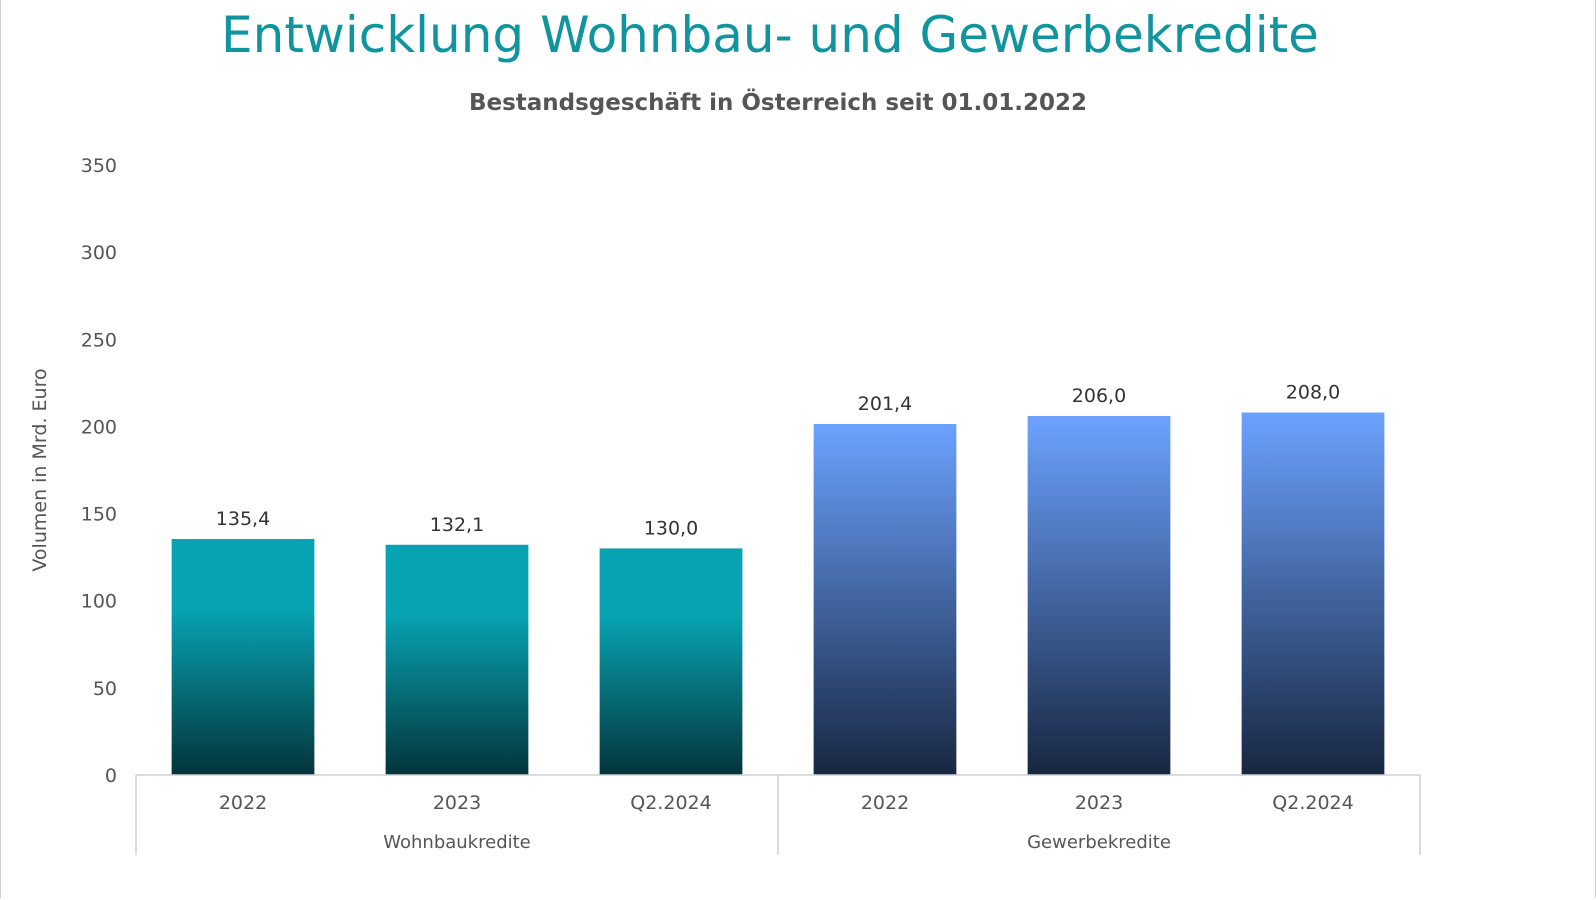  I want to click on y-tick-label: 100, so click(99, 602).